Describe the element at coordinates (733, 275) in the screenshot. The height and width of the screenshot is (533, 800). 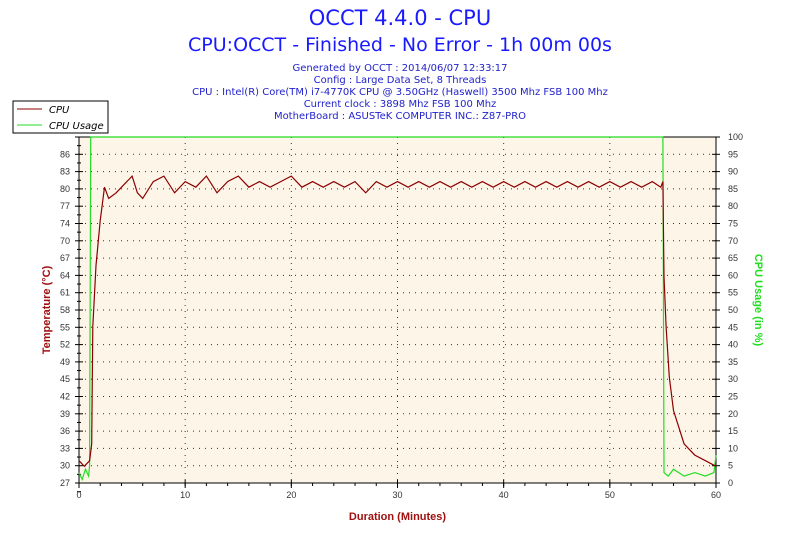
I see `y2-tick-label: 60` at that location.